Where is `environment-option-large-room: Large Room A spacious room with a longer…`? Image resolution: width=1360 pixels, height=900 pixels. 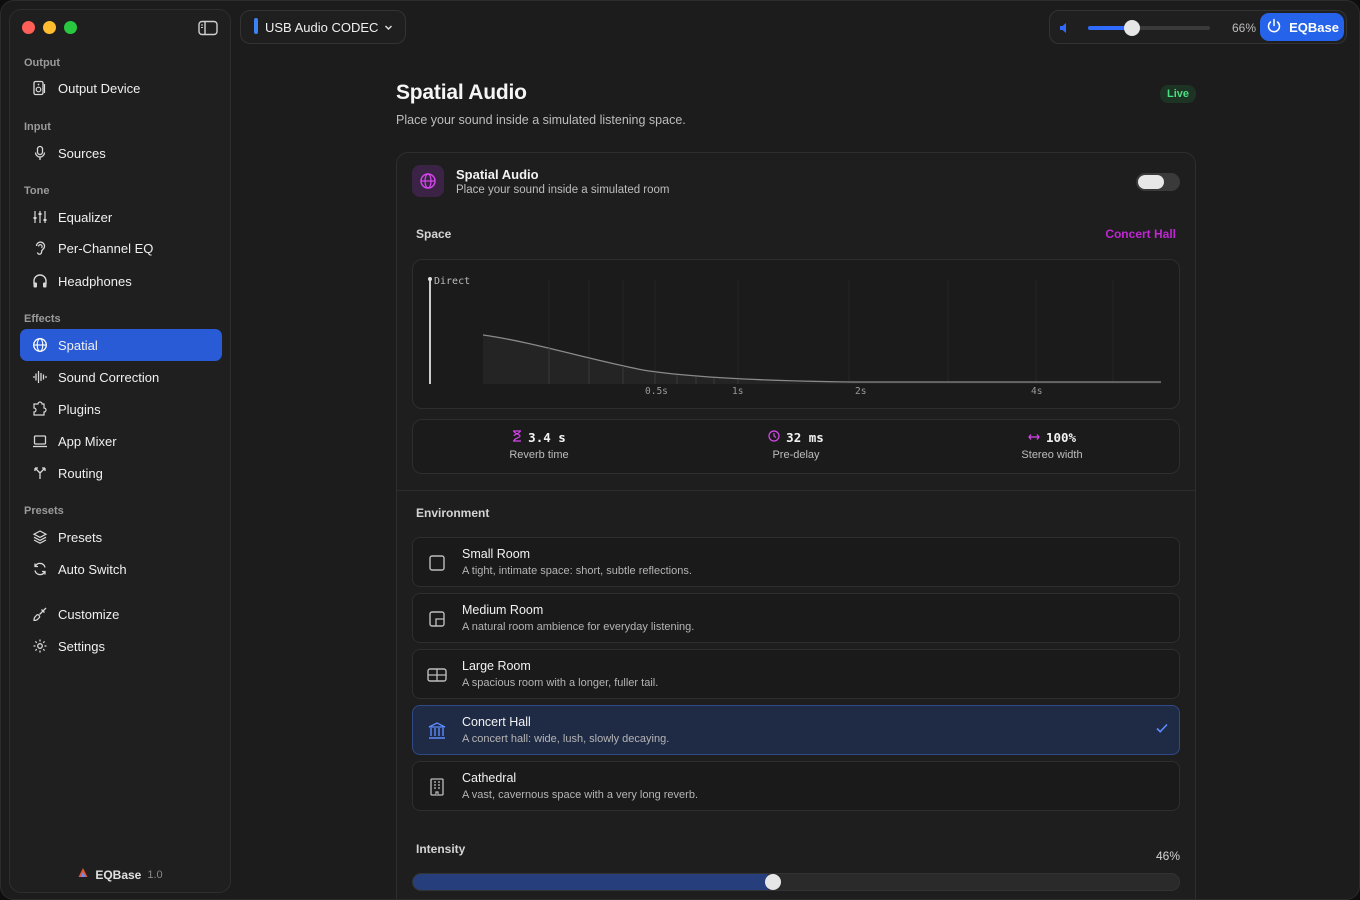 environment-option-large-room: Large Room A spacious room with a longer… is located at coordinates (796, 674).